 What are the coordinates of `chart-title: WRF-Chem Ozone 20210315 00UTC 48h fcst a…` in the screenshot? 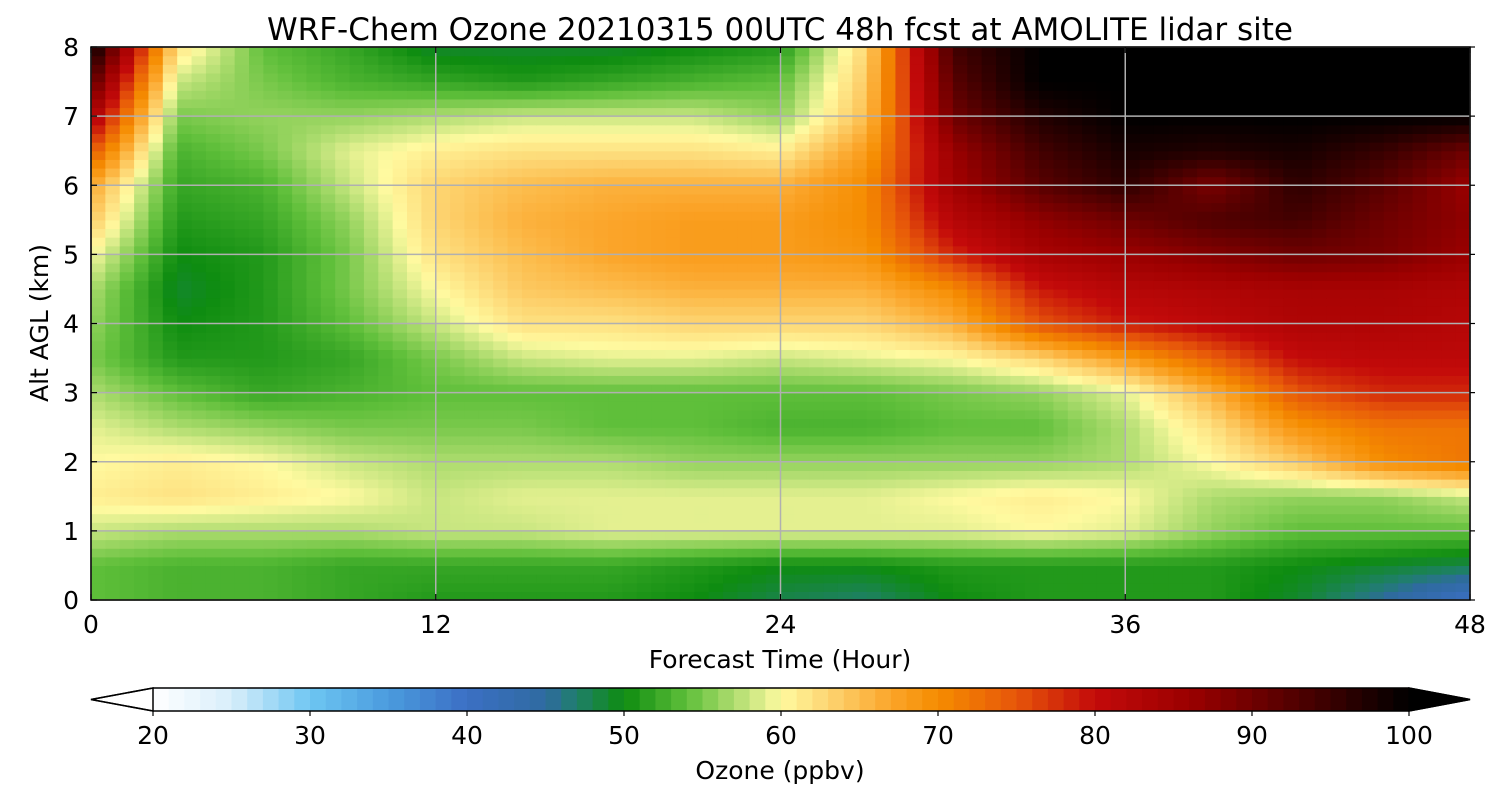 It's located at (780, 30).